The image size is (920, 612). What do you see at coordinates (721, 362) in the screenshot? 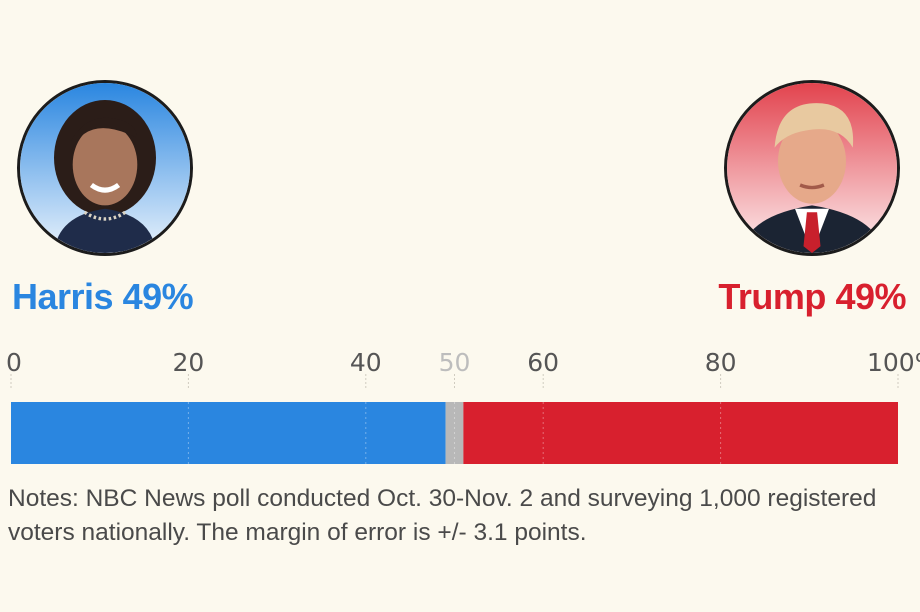
I see `tick-label-80: 80` at bounding box center [721, 362].